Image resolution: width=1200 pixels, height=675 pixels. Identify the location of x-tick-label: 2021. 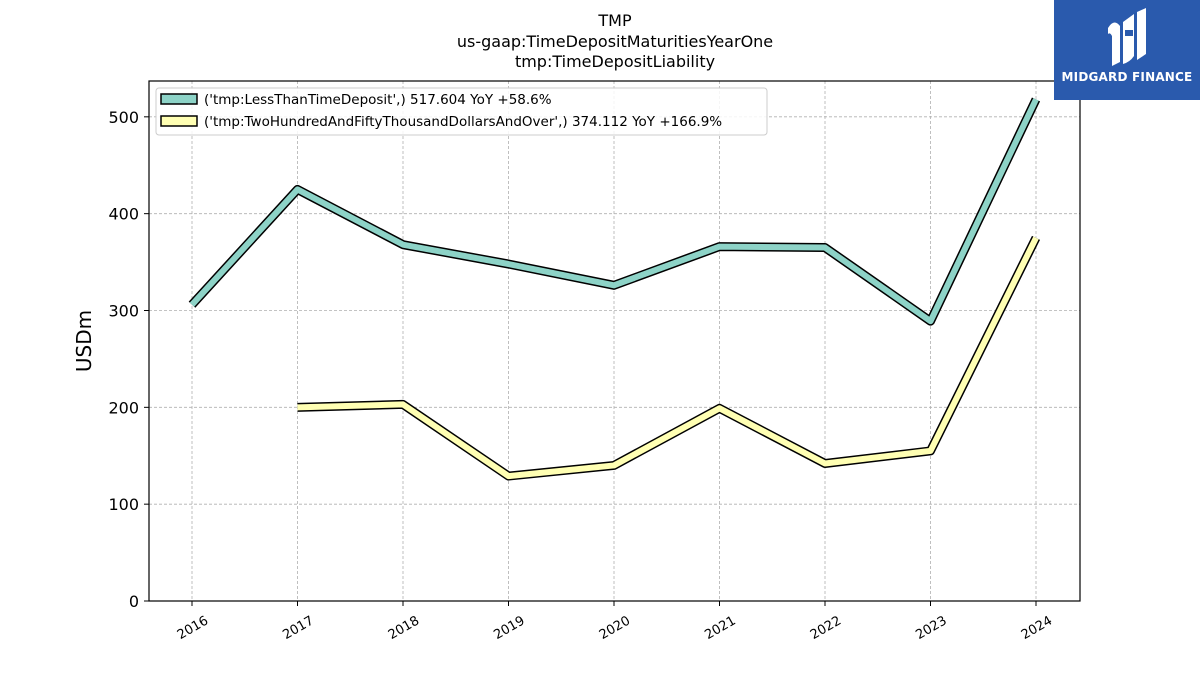
(720, 628).